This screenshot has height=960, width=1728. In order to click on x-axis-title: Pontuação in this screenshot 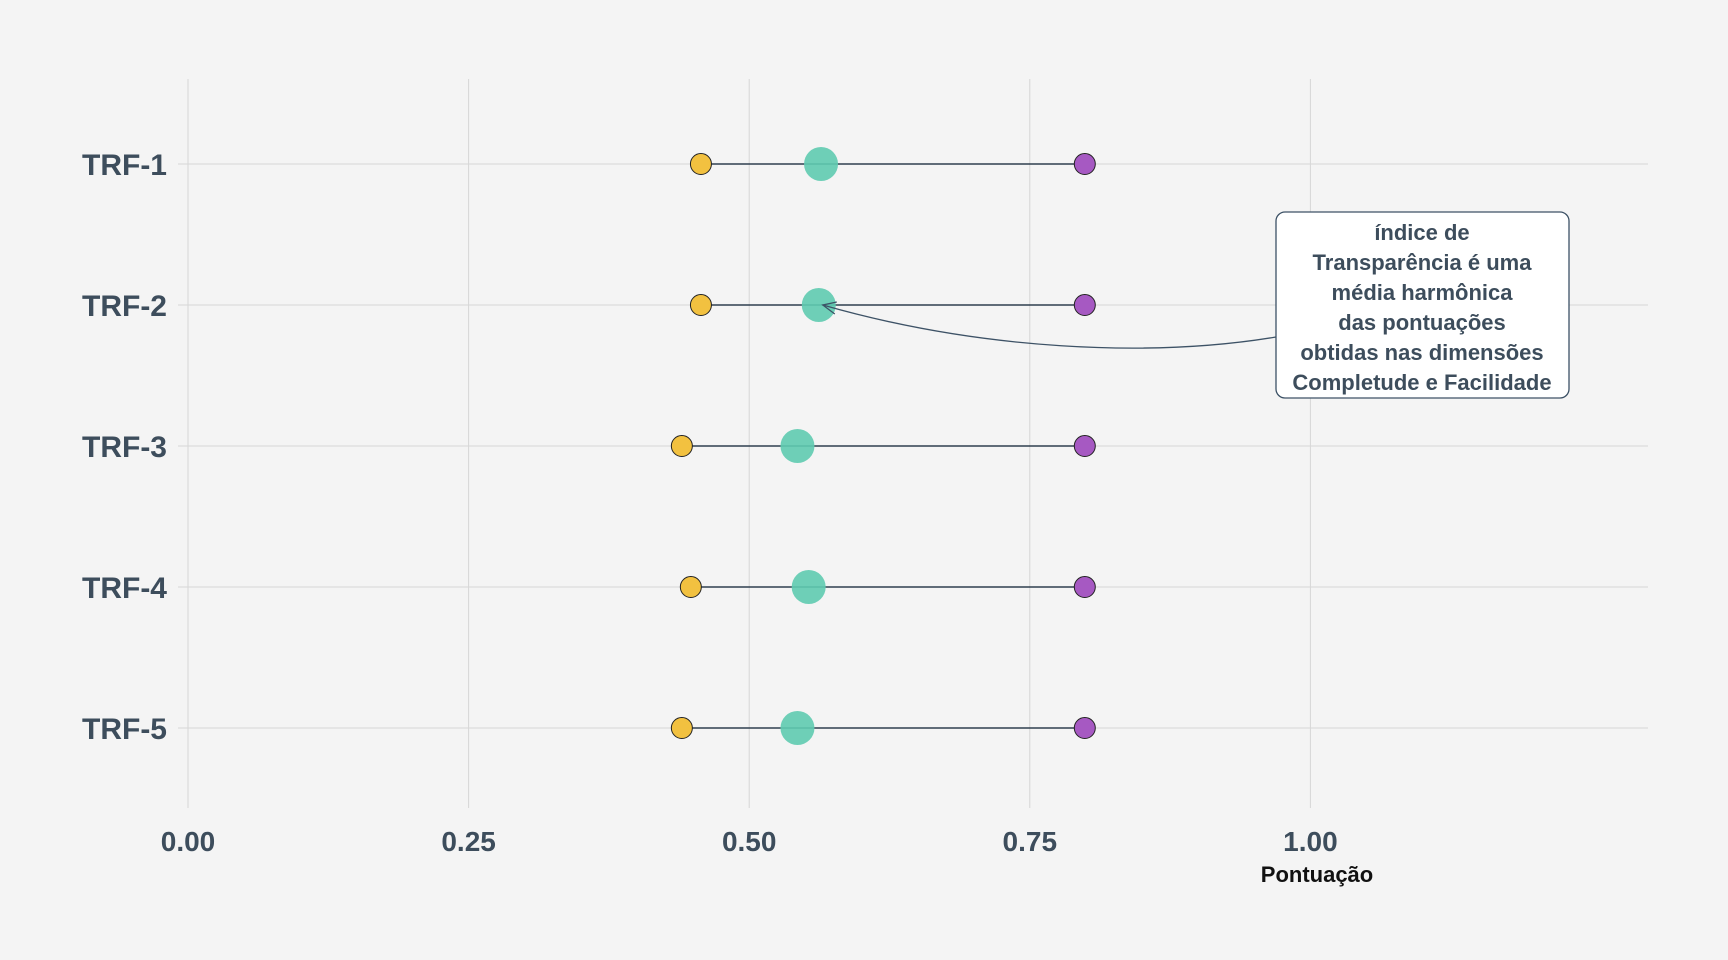, I will do `click(1317, 874)`.